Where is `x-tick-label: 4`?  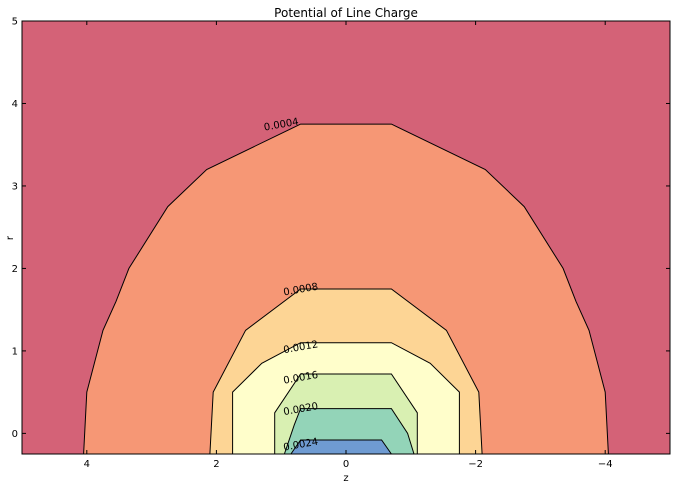
x-tick-label: 4 is located at coordinates (87, 464).